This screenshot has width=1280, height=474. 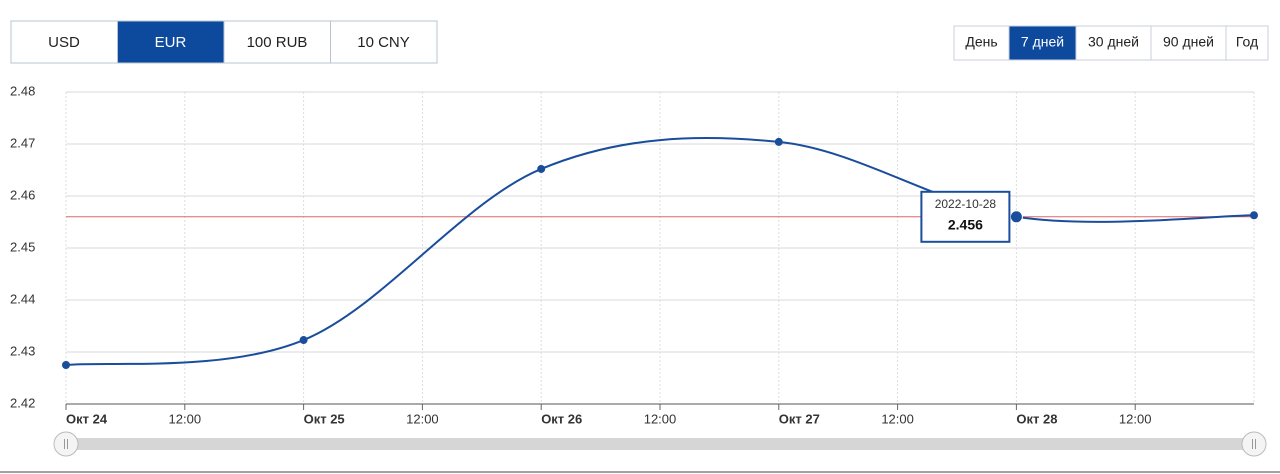 I want to click on tab-label: Год, so click(x=1247, y=42).